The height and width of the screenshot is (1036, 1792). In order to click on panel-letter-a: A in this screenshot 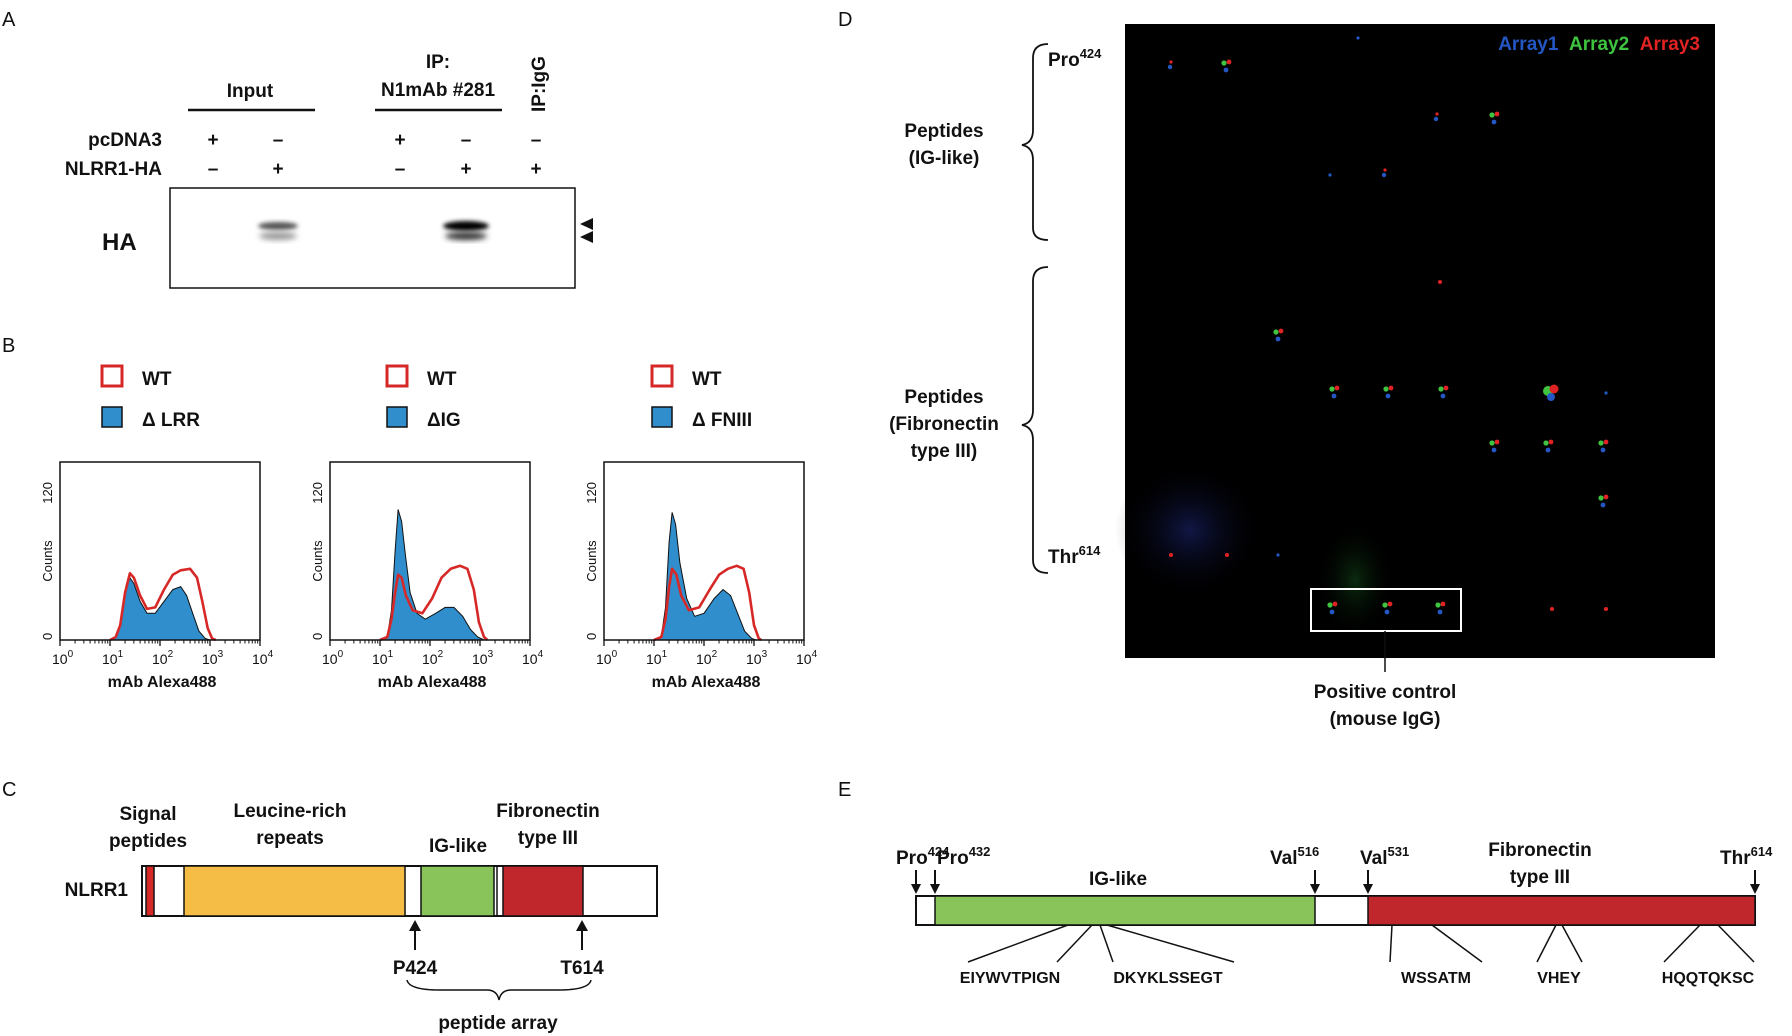, I will do `click(9, 20)`.